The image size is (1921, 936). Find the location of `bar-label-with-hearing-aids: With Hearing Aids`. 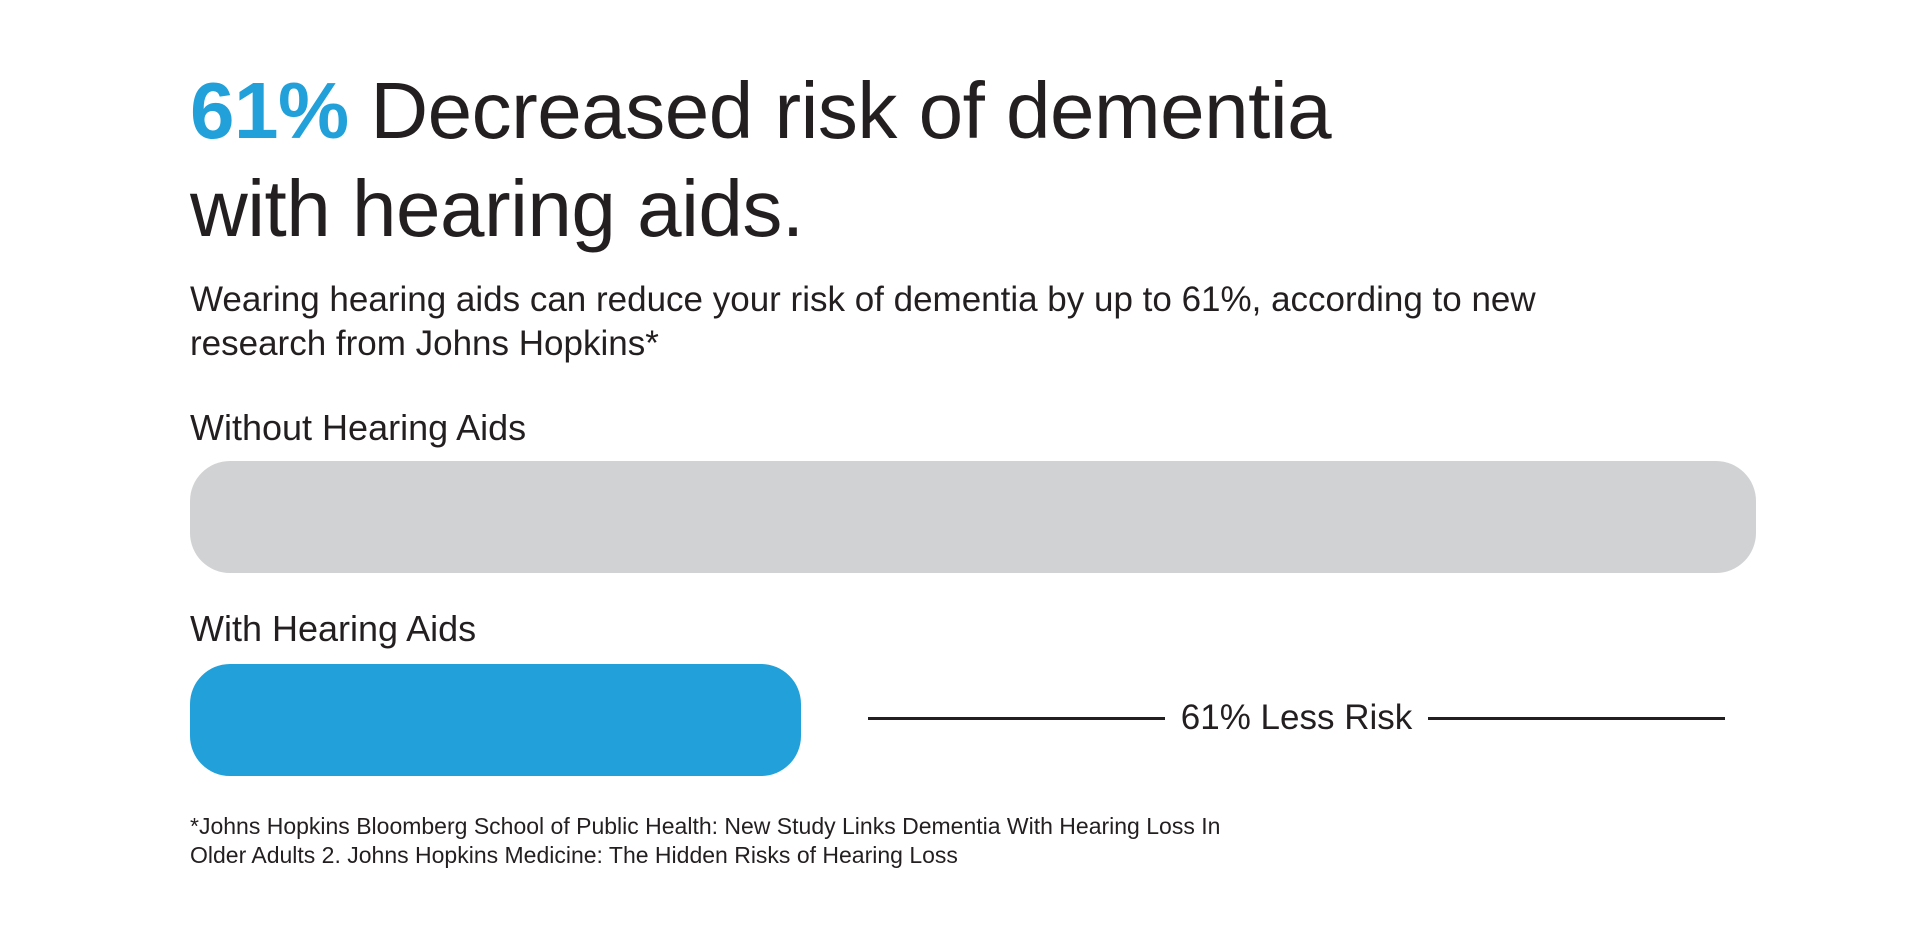

bar-label-with-hearing-aids: With Hearing Aids is located at coordinates (333, 628).